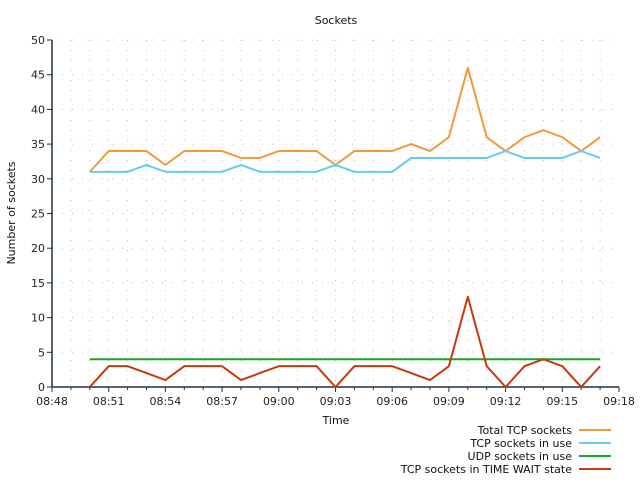 This screenshot has width=640, height=480. Describe the element at coordinates (11, 212) in the screenshot. I see `y-axis-label: Number of sockets` at that location.